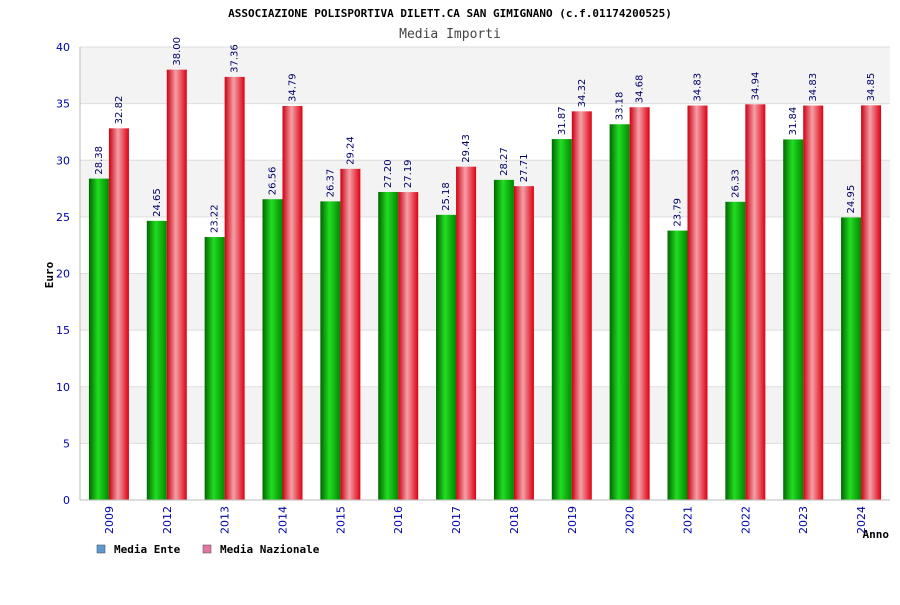 This screenshot has width=900, height=605. Describe the element at coordinates (735, 183) in the screenshot. I see `data-label-media-ente-2022: 26.33` at that location.